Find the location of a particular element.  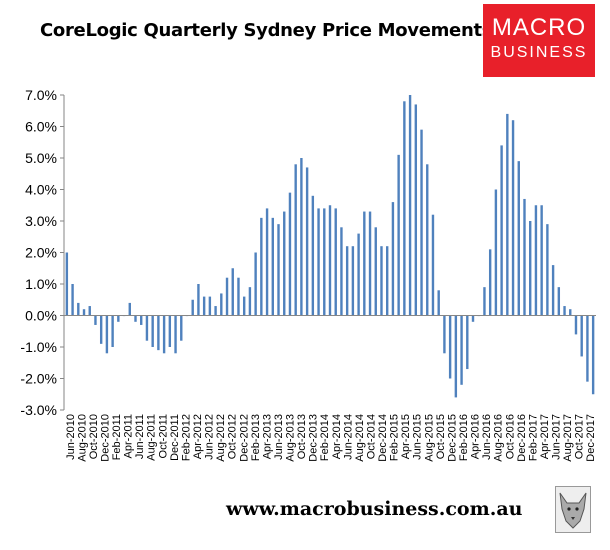

x-tick-label: Feb-2011 is located at coordinates (117, 437).